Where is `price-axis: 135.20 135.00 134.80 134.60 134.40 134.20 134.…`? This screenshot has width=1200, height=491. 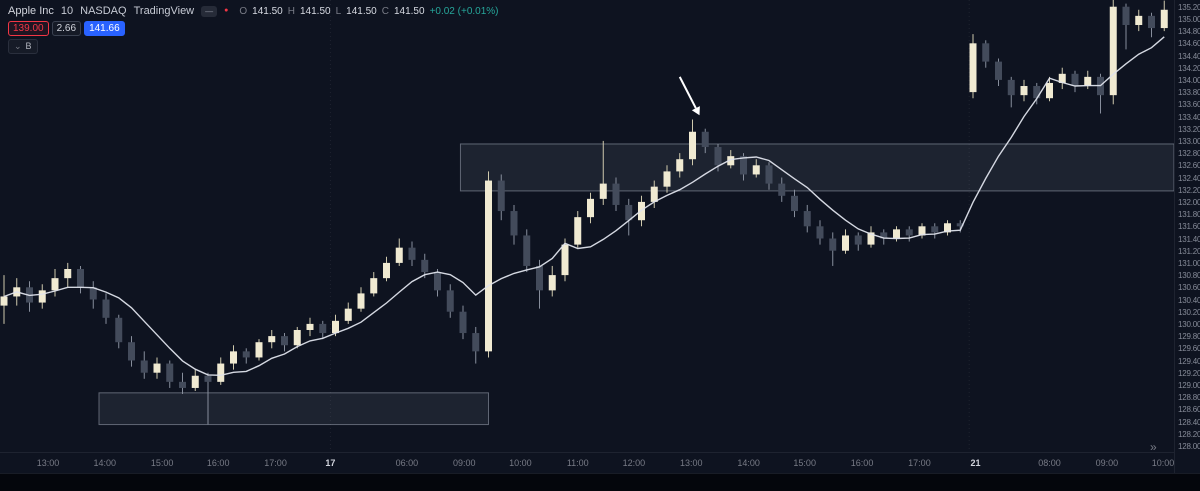
price-axis: 135.20 135.00 134.80 134.60 134.40 134.20 134.… is located at coordinates (1187, 236).